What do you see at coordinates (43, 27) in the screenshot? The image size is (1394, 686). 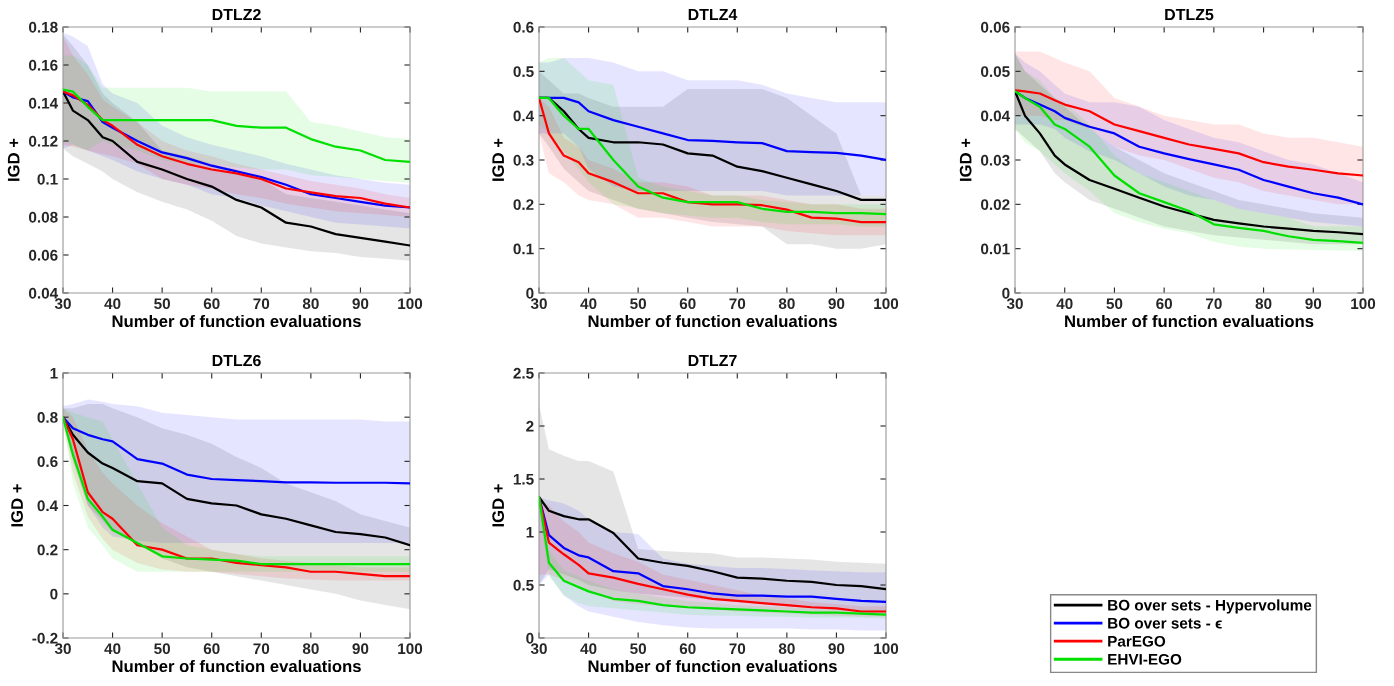 I see `y-tick-label: 0.18` at bounding box center [43, 27].